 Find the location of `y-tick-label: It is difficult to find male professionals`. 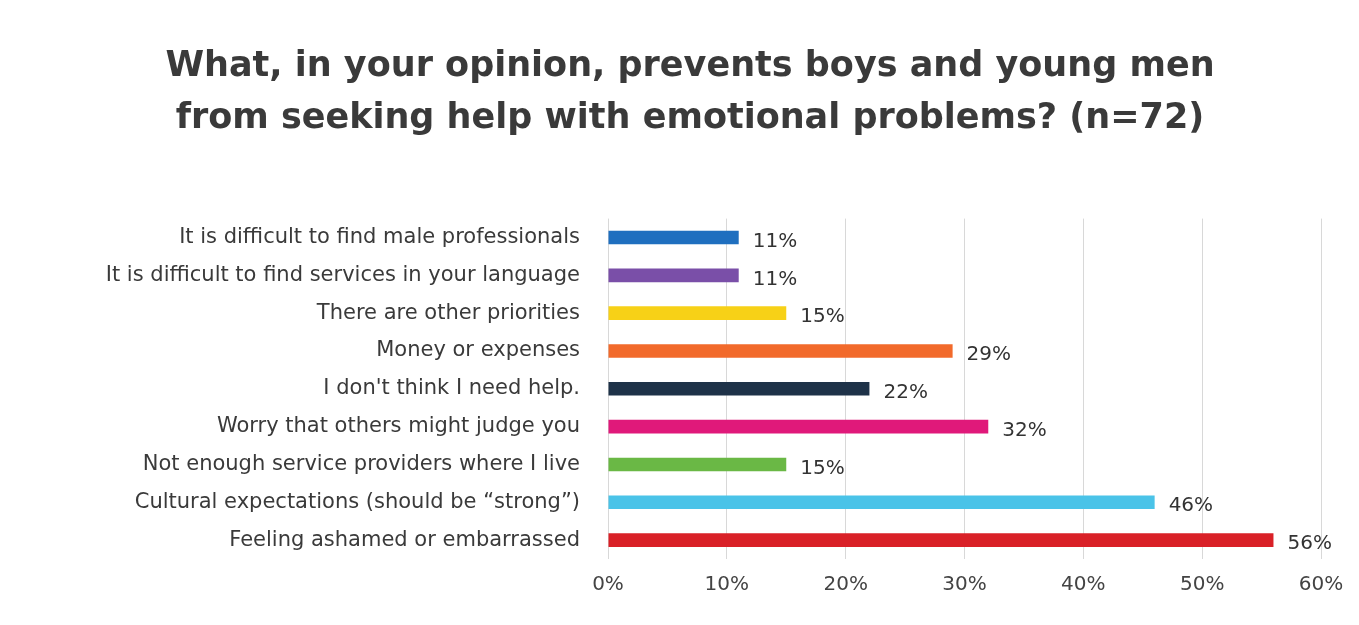

y-tick-label: It is difficult to find male professionals is located at coordinates (379, 235).